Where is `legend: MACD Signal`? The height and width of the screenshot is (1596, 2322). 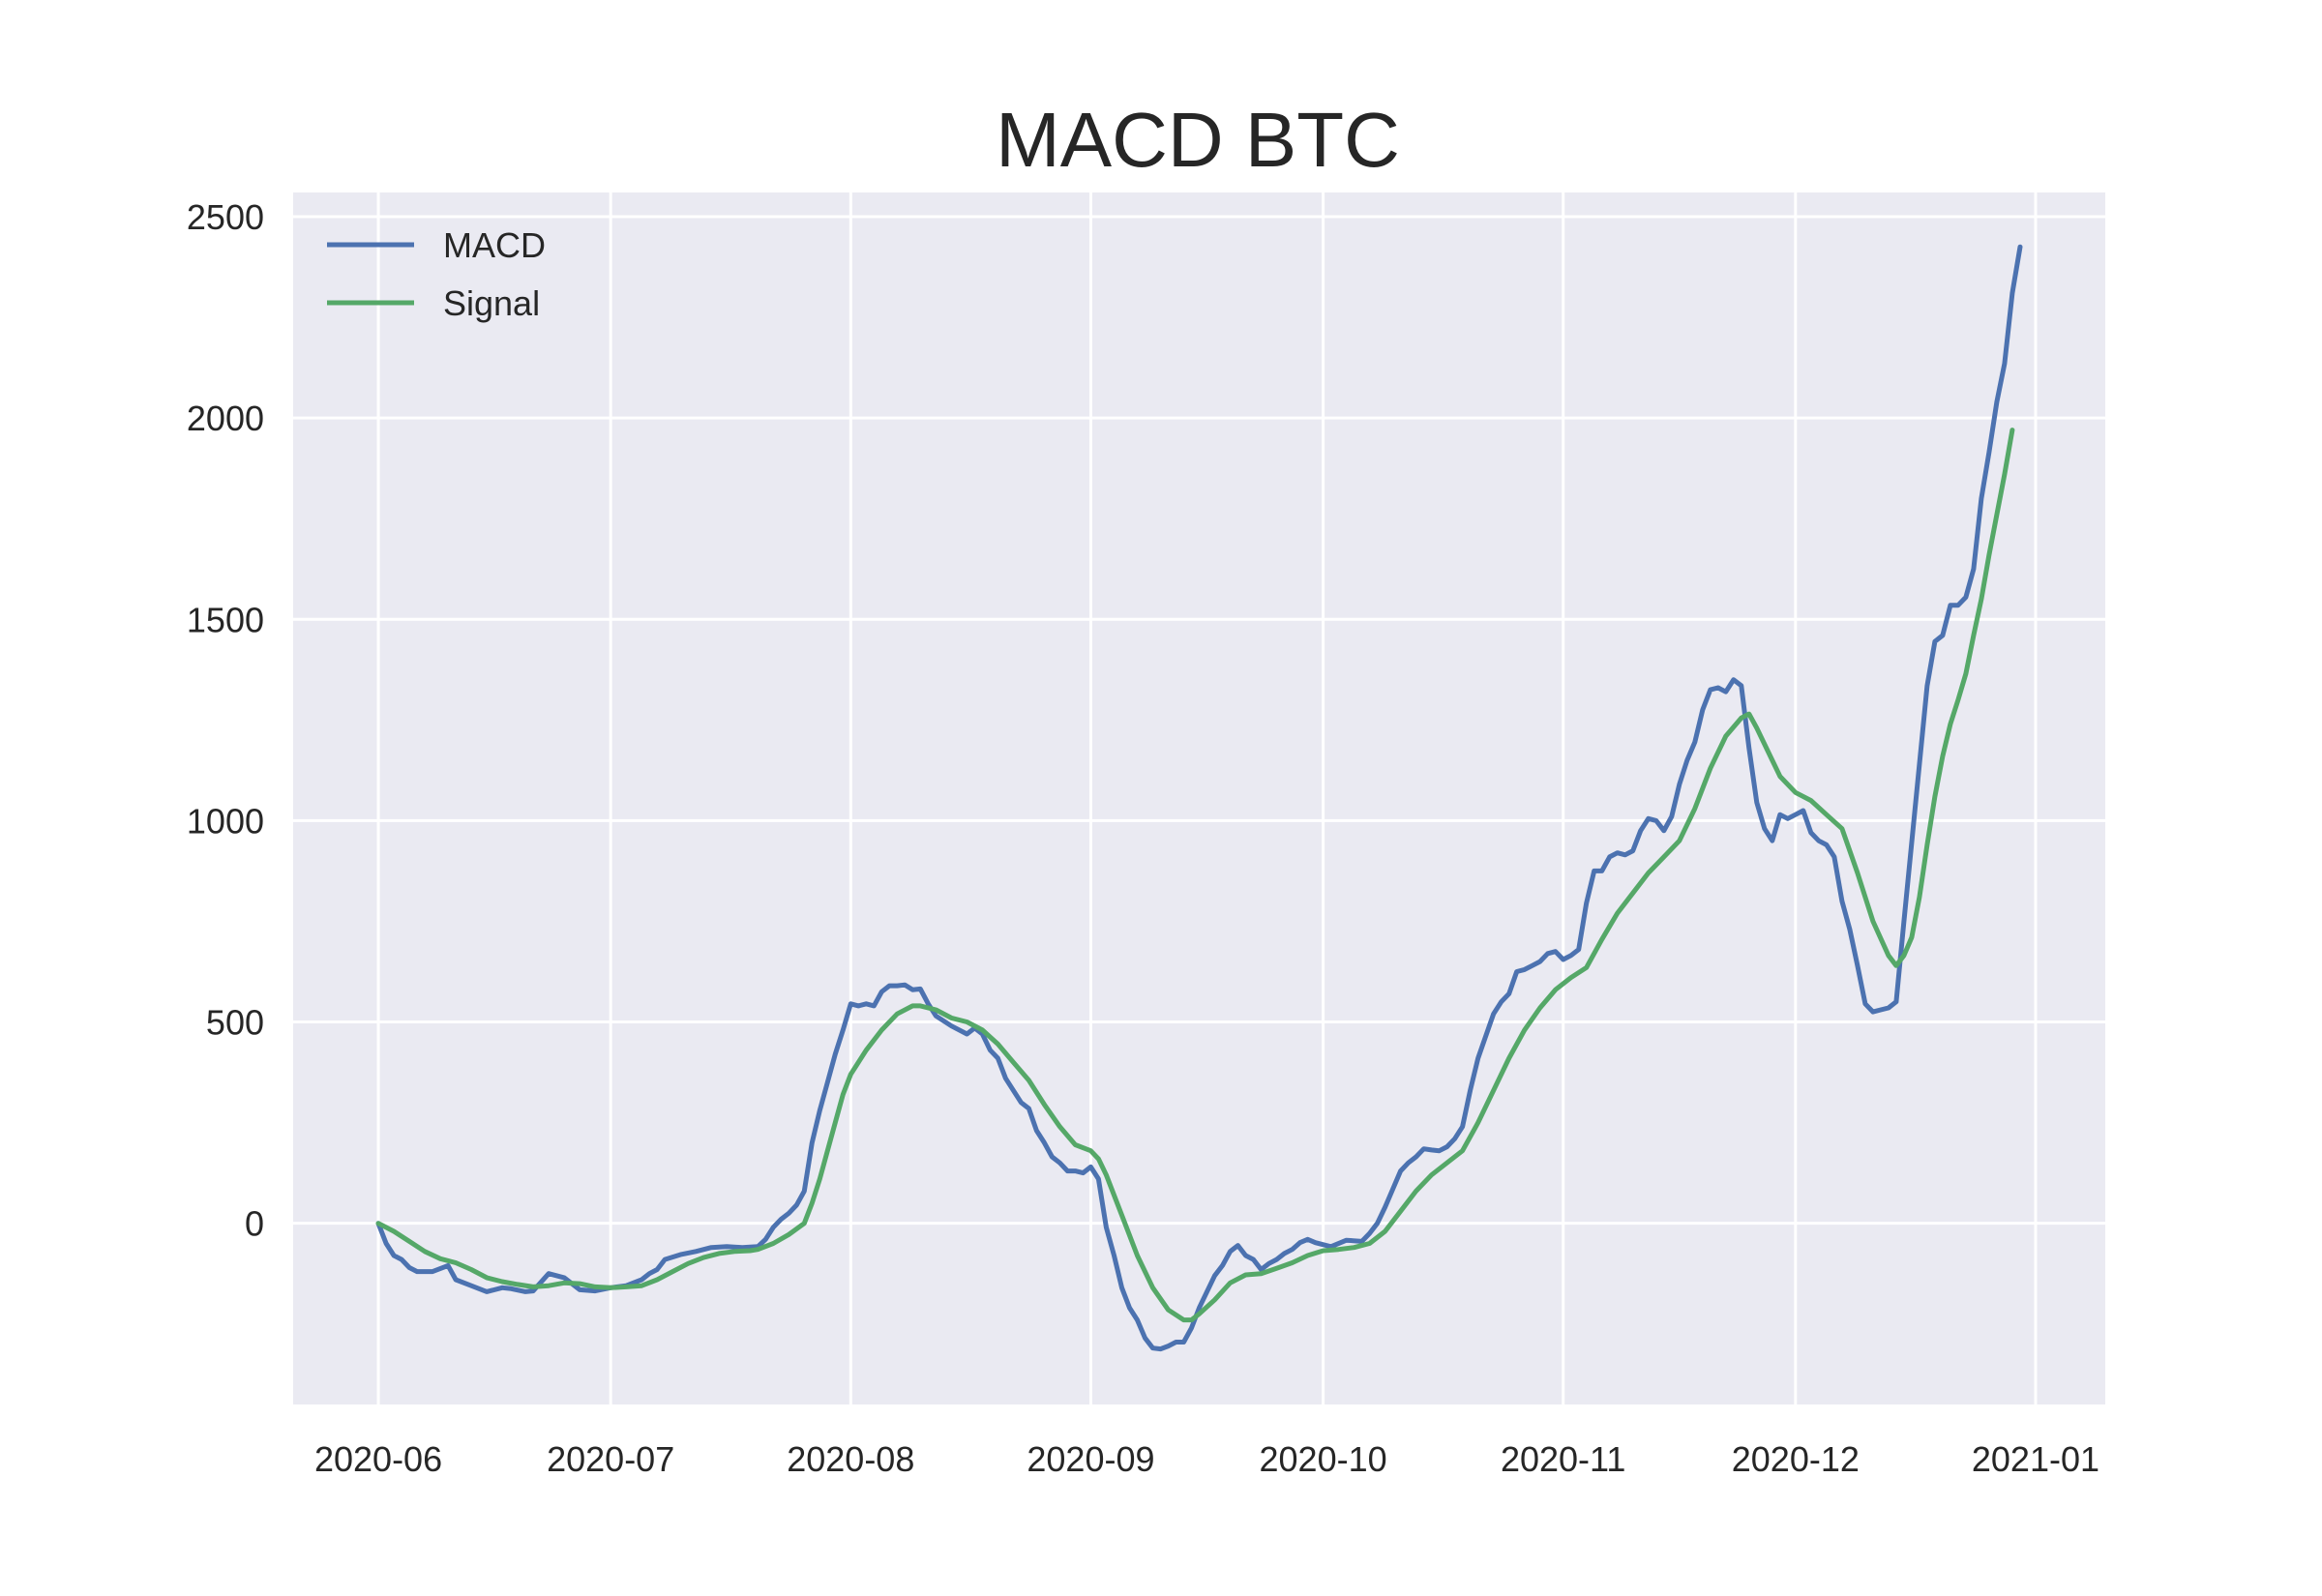 legend: MACD Signal is located at coordinates (436, 274).